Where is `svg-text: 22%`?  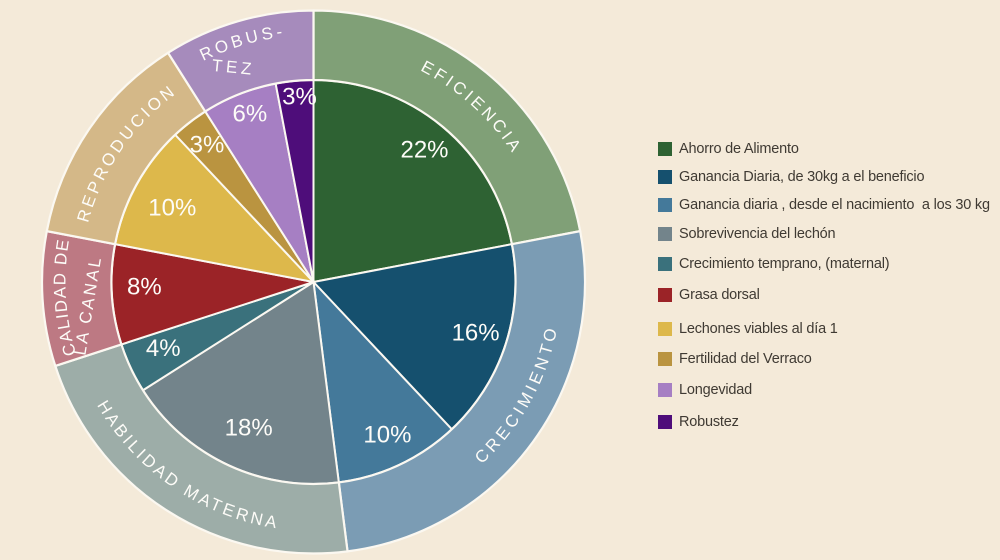
svg-text: 22% is located at coordinates (424, 150).